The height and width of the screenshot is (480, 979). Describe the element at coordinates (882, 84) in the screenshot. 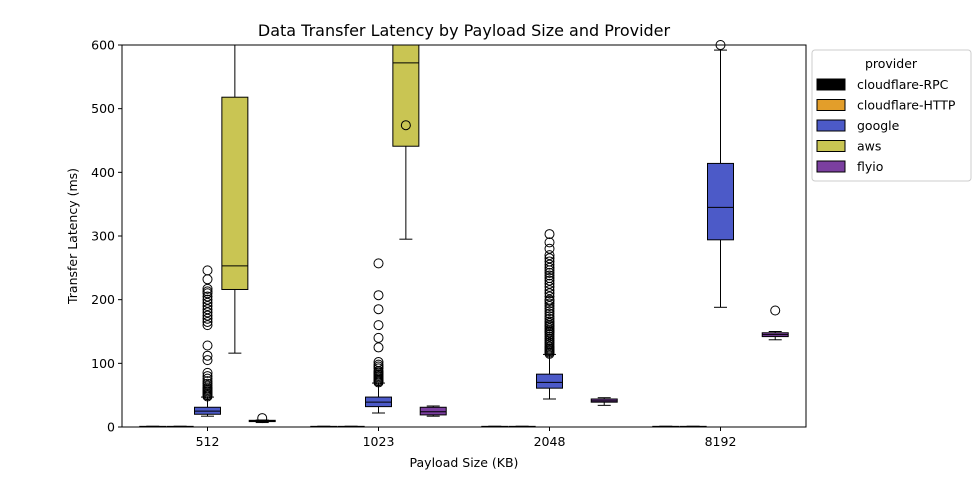

I see `legend-item-cloudflare-RPC: cloudflare-RPC` at that location.